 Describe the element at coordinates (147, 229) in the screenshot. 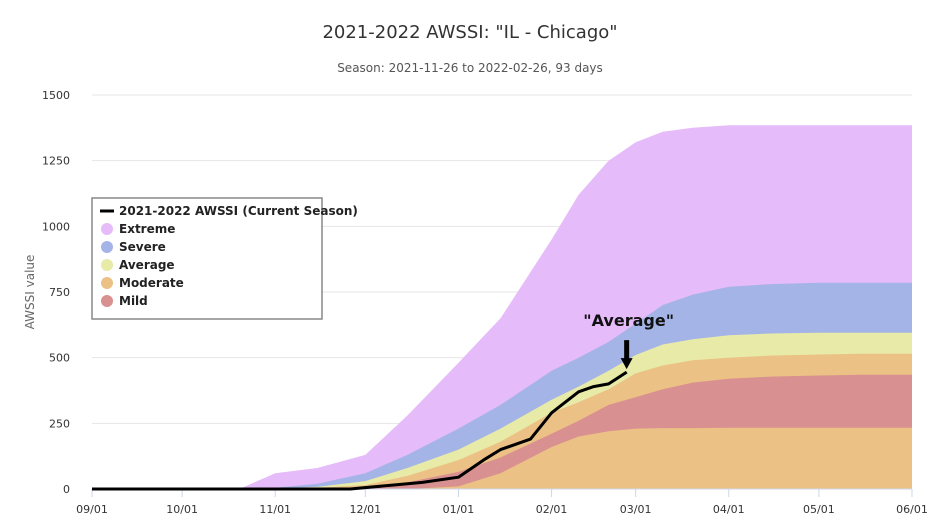

I see `legend-entry-extreme: Extreme` at that location.